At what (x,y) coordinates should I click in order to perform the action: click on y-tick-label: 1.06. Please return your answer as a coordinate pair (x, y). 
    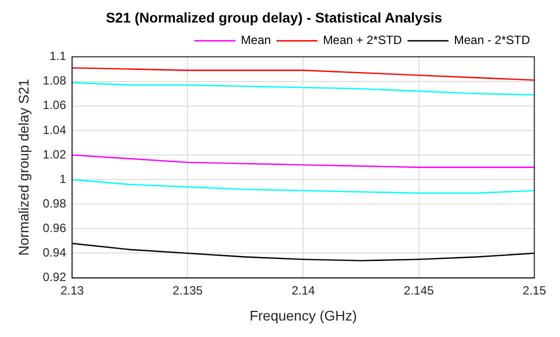
    Looking at the image, I should click on (54, 105).